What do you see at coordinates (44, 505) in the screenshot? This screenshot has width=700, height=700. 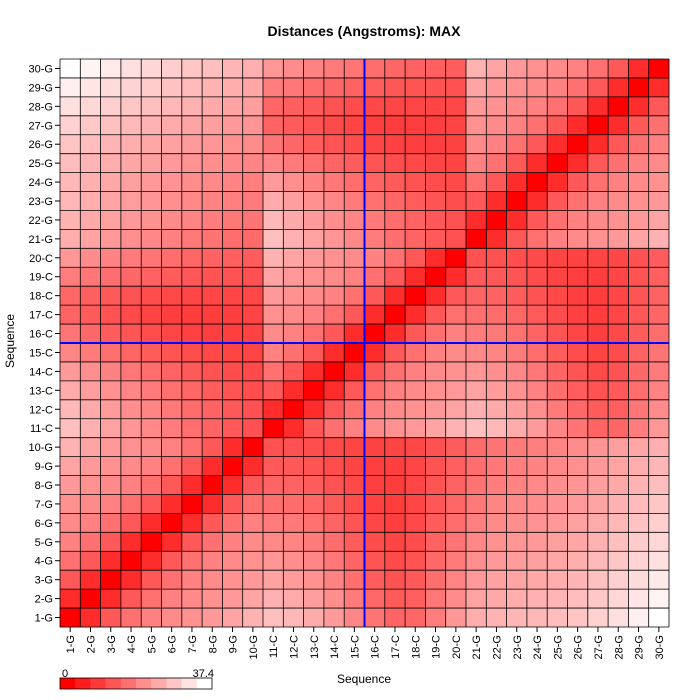 I see `y-tick-label: 7-G` at bounding box center [44, 505].